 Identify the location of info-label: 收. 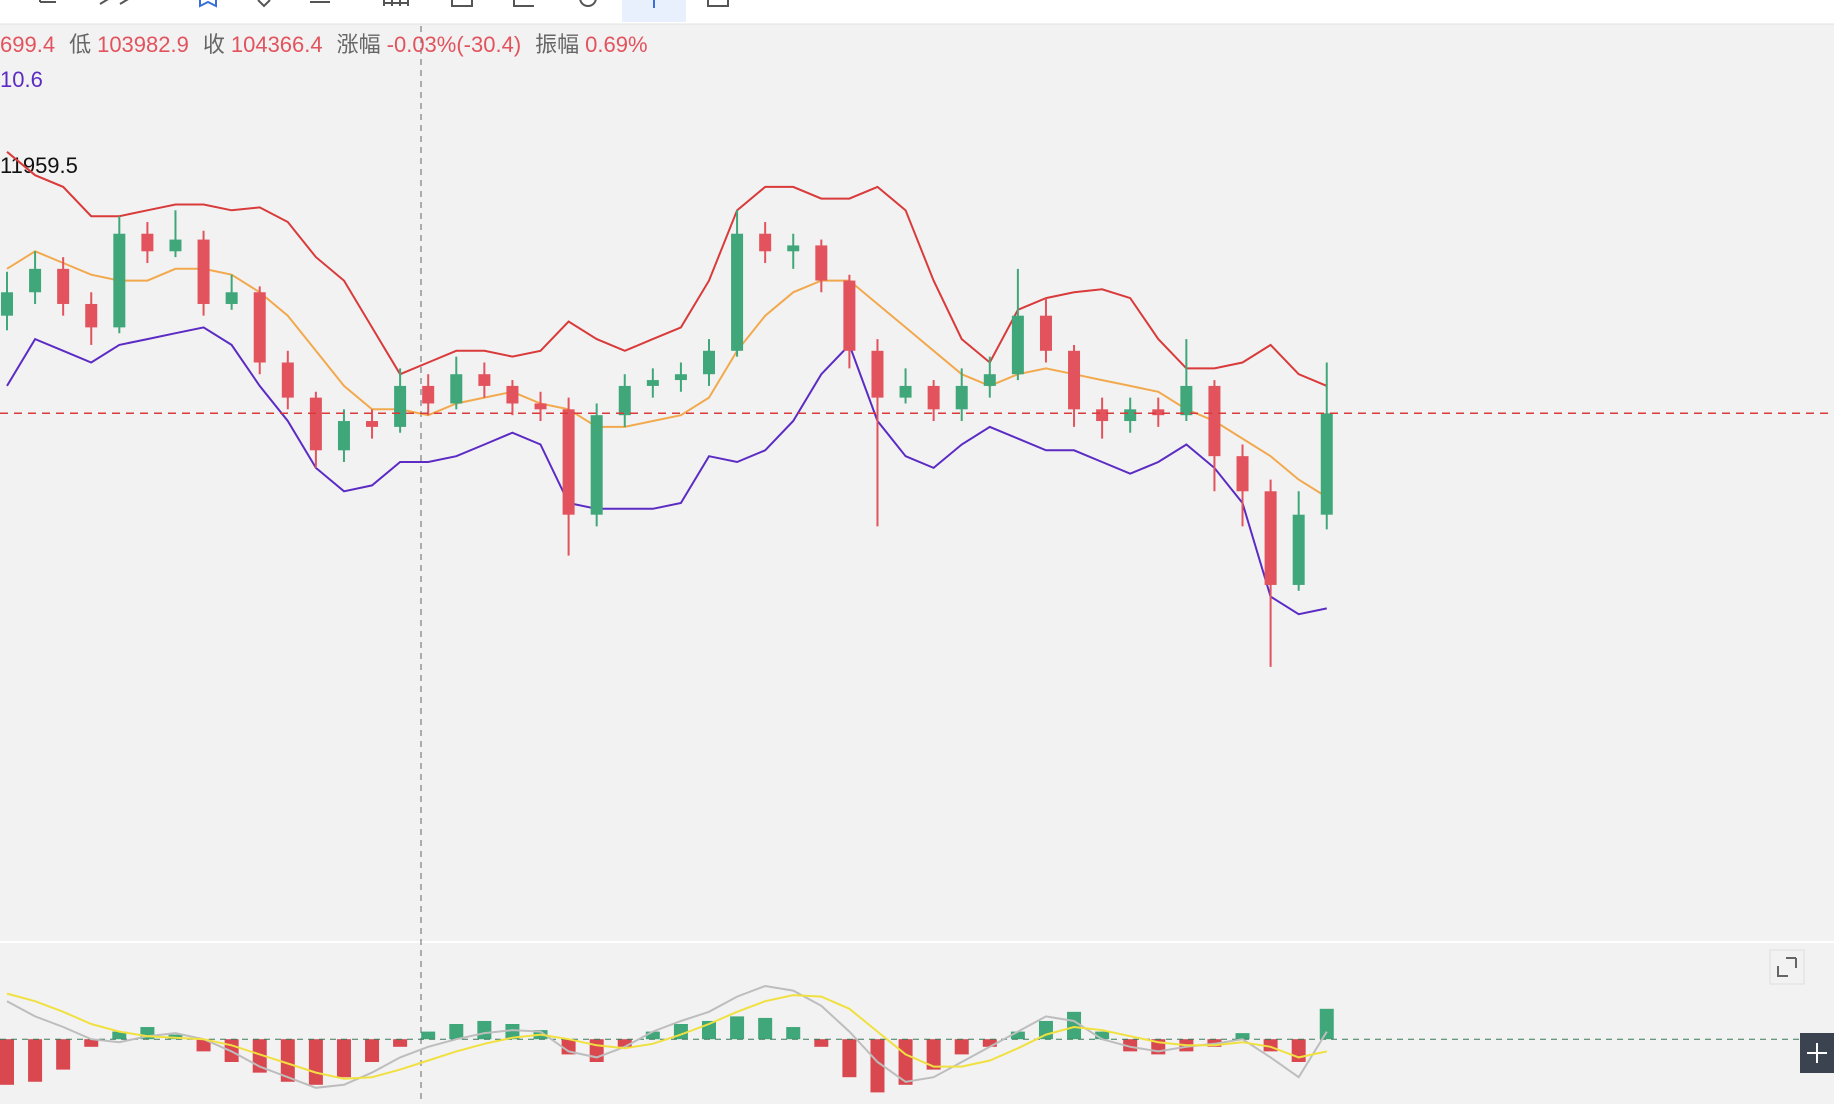
(214, 44).